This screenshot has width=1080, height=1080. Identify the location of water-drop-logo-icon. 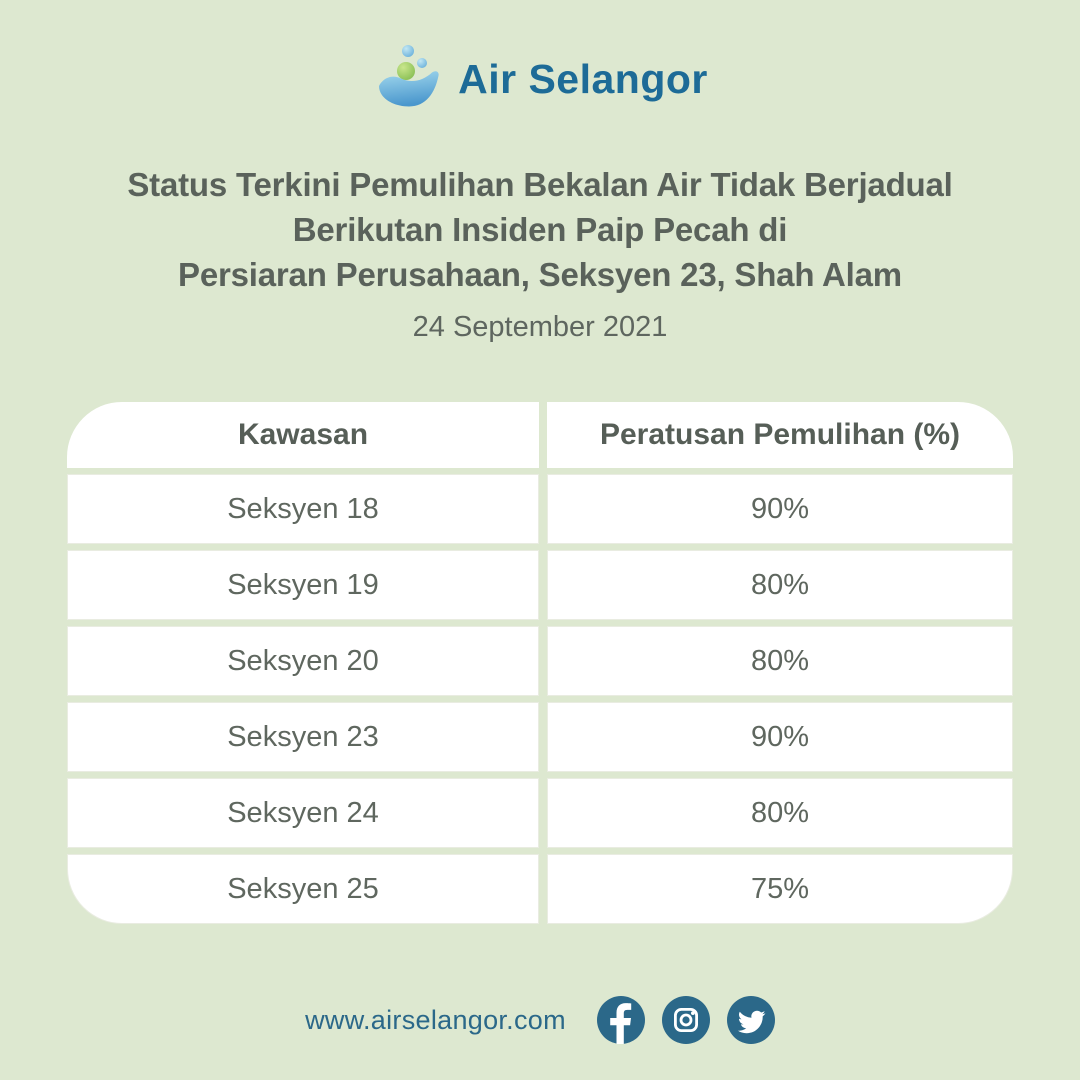
(409, 79).